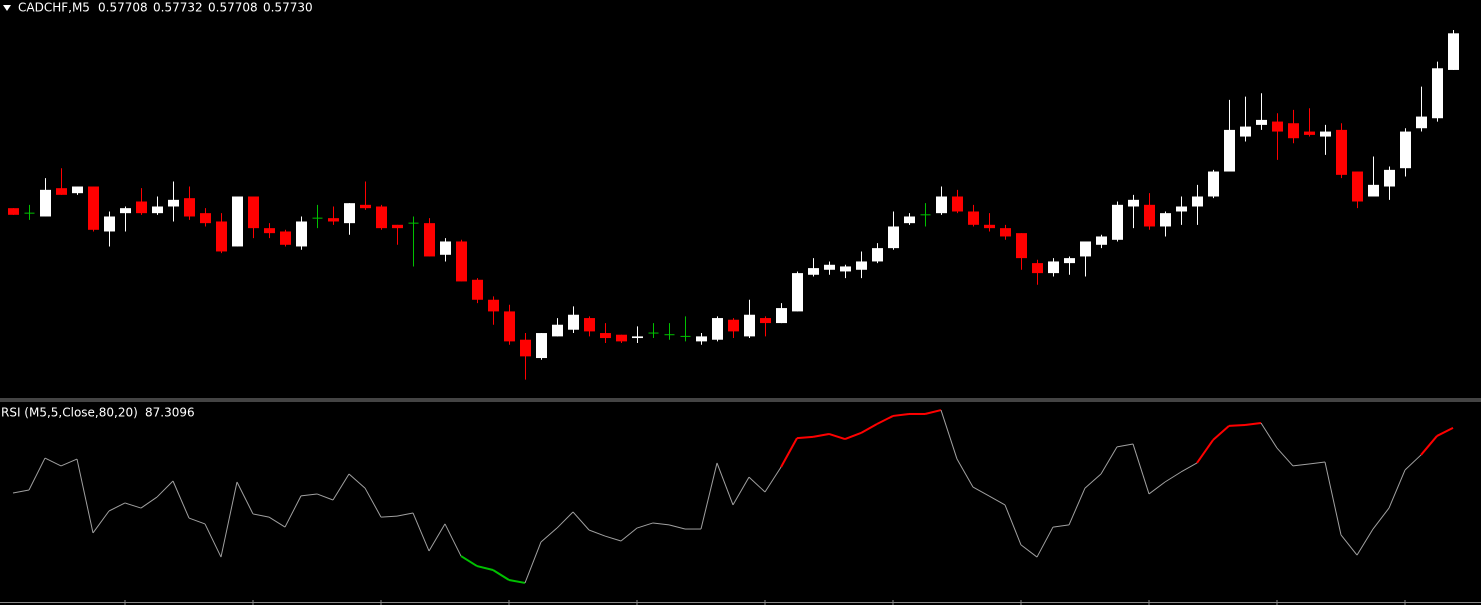 This screenshot has width=1481, height=605. Describe the element at coordinates (7, 8) in the screenshot. I see `menu-arrow` at that location.